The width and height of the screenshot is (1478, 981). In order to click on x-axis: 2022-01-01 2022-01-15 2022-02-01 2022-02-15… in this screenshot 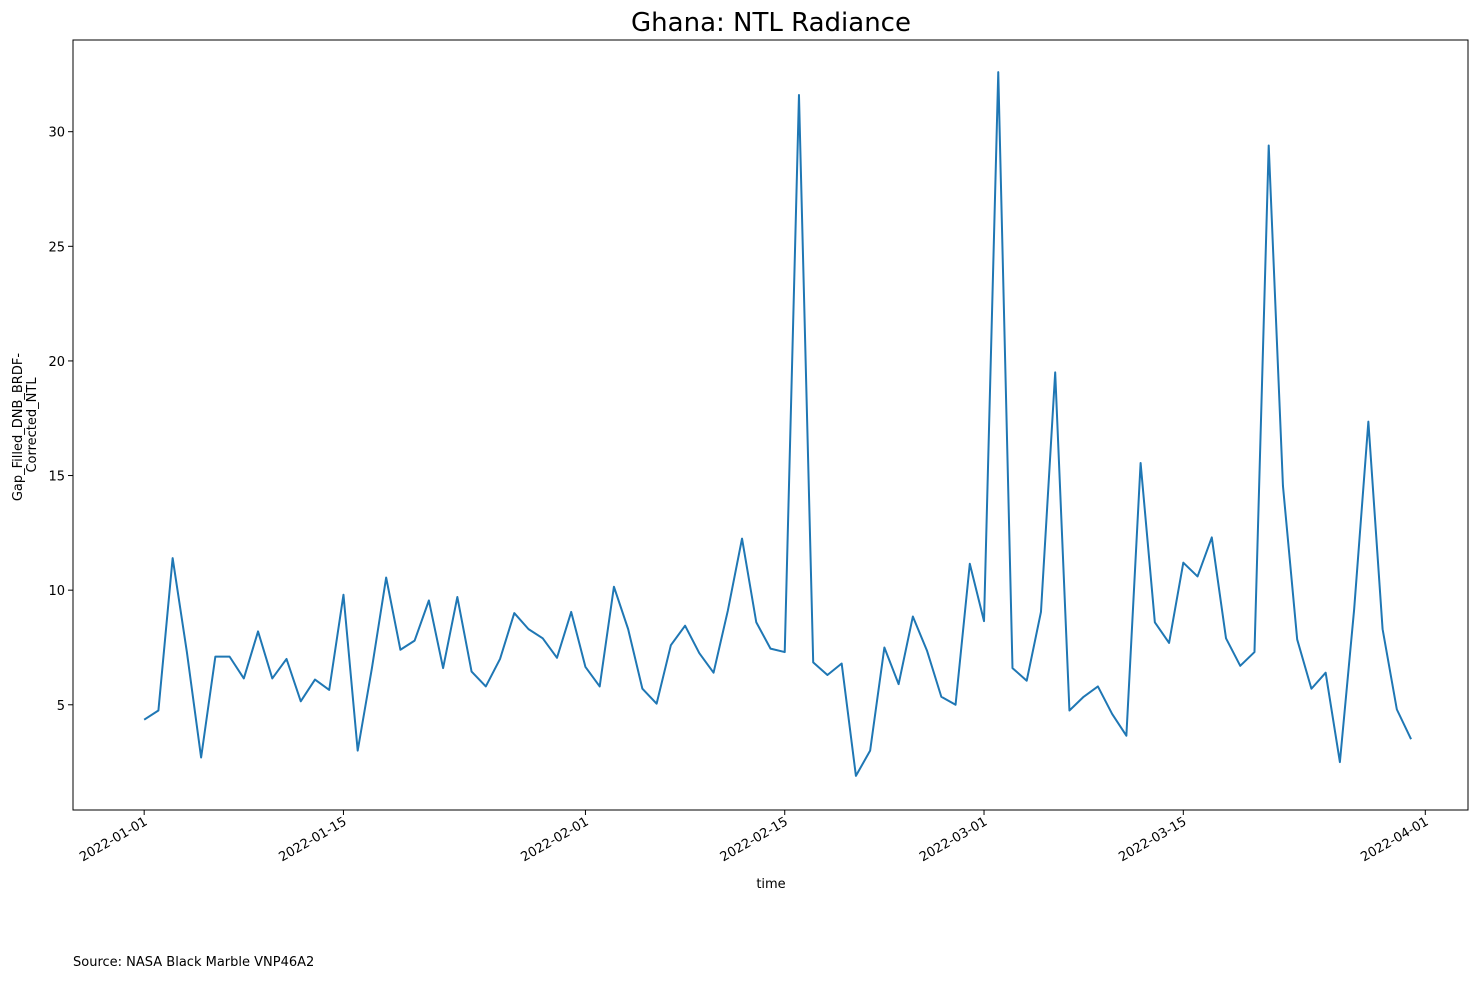, I will do `click(754, 837)`.